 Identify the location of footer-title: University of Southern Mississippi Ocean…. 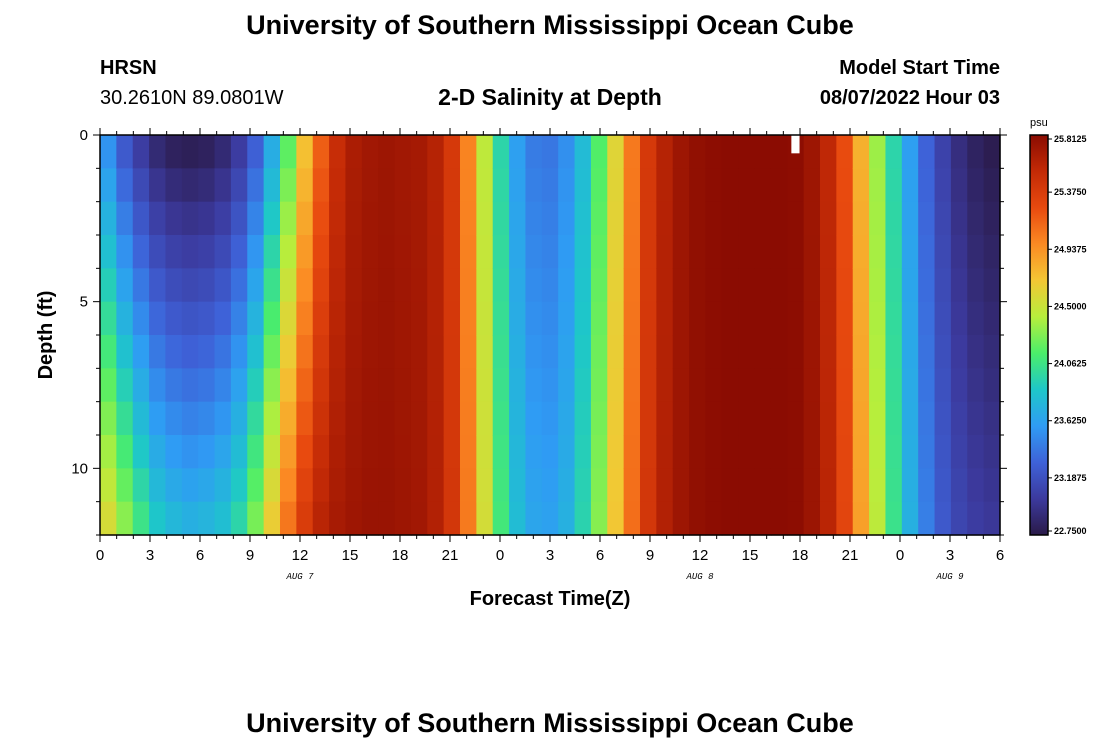
(550, 723).